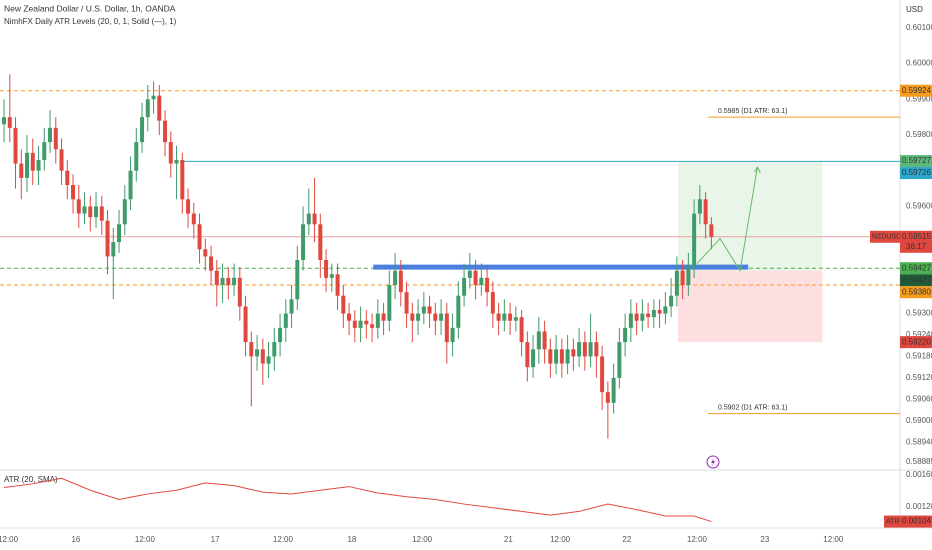 Image resolution: width=932 pixels, height=550 pixels. I want to click on price-label: 0.59727, so click(916, 160).